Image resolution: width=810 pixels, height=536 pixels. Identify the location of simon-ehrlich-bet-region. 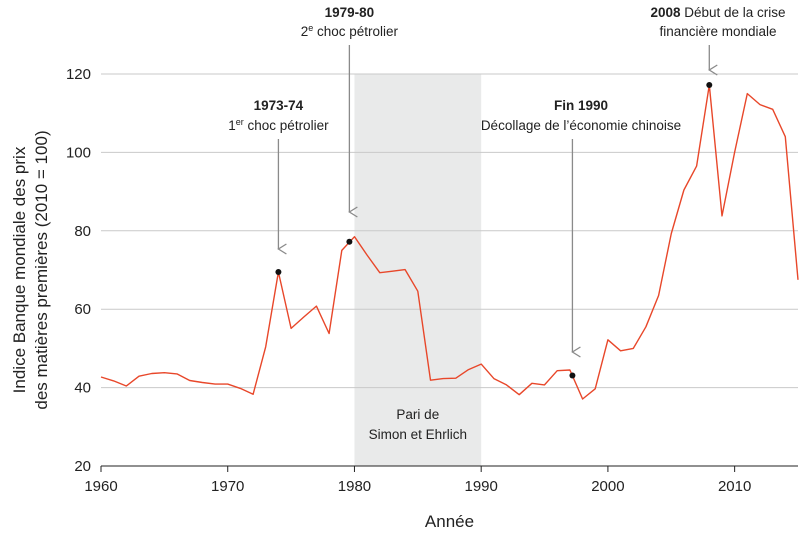
(418, 270).